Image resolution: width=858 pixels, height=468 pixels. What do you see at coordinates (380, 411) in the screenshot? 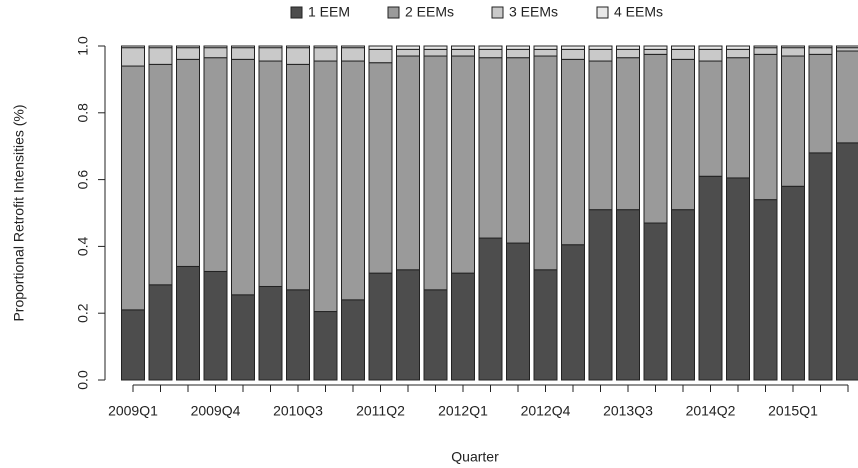
I see `x-tick-label: 2011Q2` at bounding box center [380, 411].